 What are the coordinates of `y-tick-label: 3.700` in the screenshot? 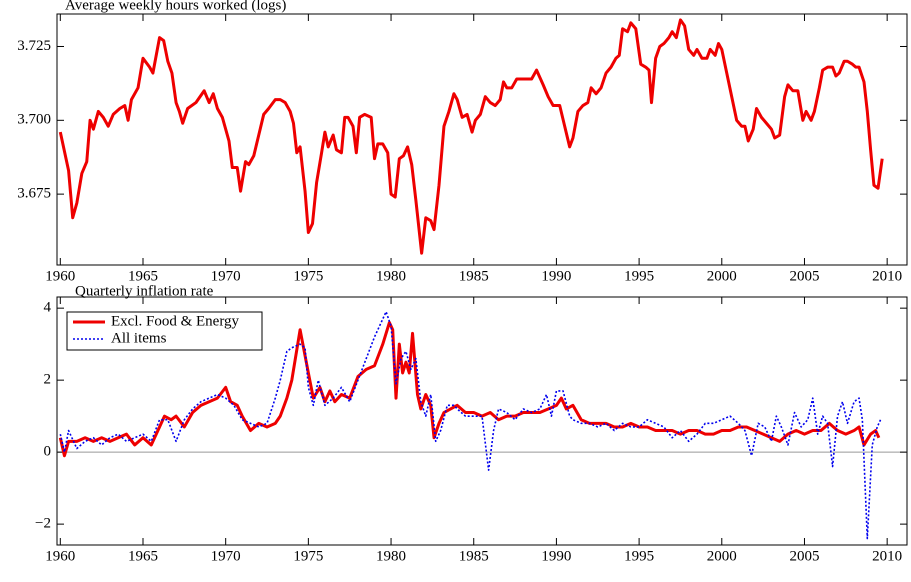 It's located at (34, 120).